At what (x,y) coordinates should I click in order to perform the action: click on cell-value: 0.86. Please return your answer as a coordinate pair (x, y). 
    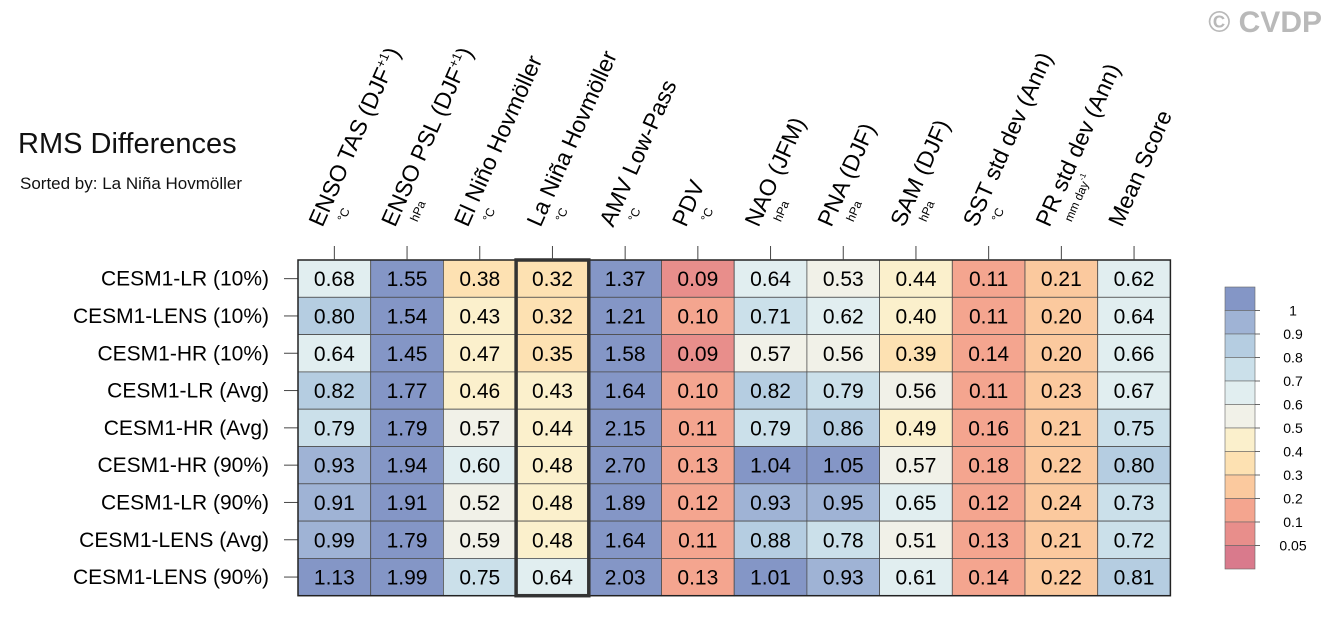
    Looking at the image, I should click on (843, 428).